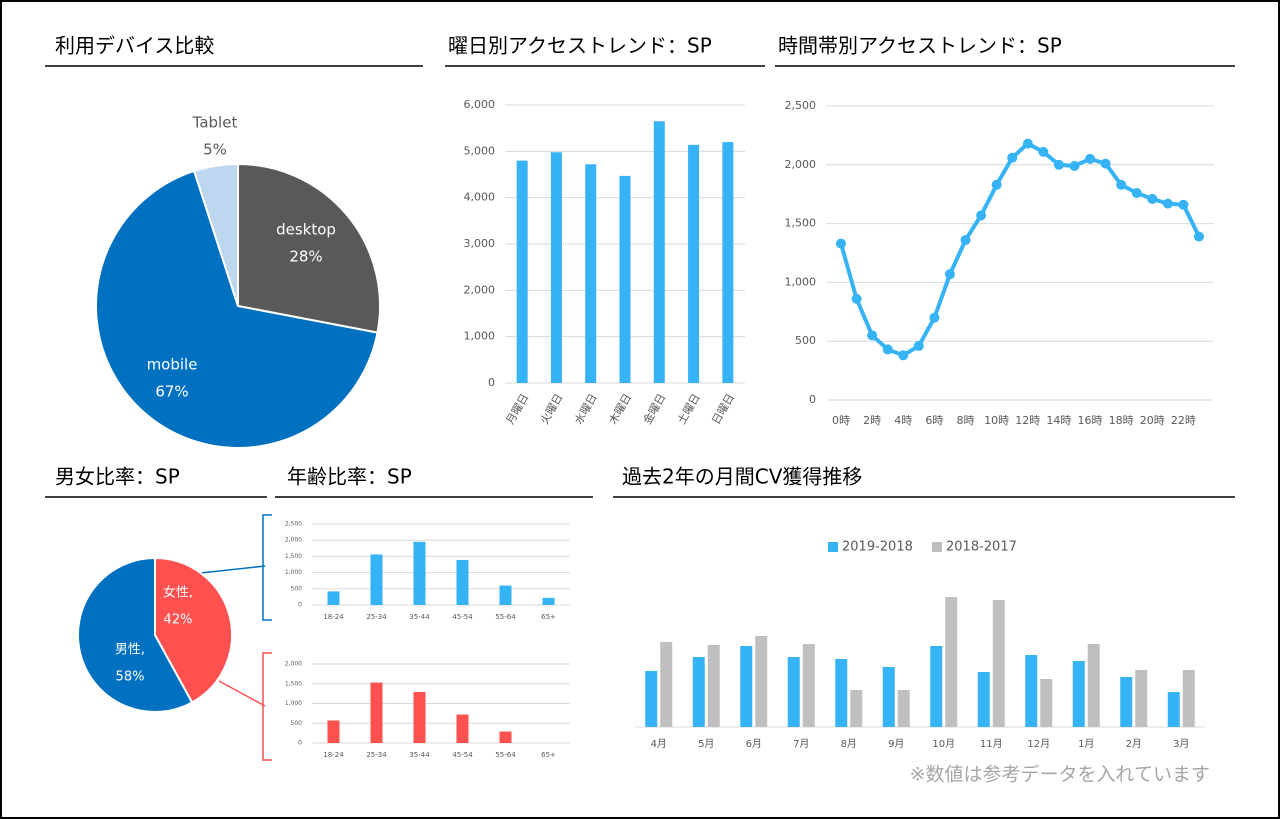  Describe the element at coordinates (1121, 420) in the screenshot. I see `x-tick-label: 18時` at that location.